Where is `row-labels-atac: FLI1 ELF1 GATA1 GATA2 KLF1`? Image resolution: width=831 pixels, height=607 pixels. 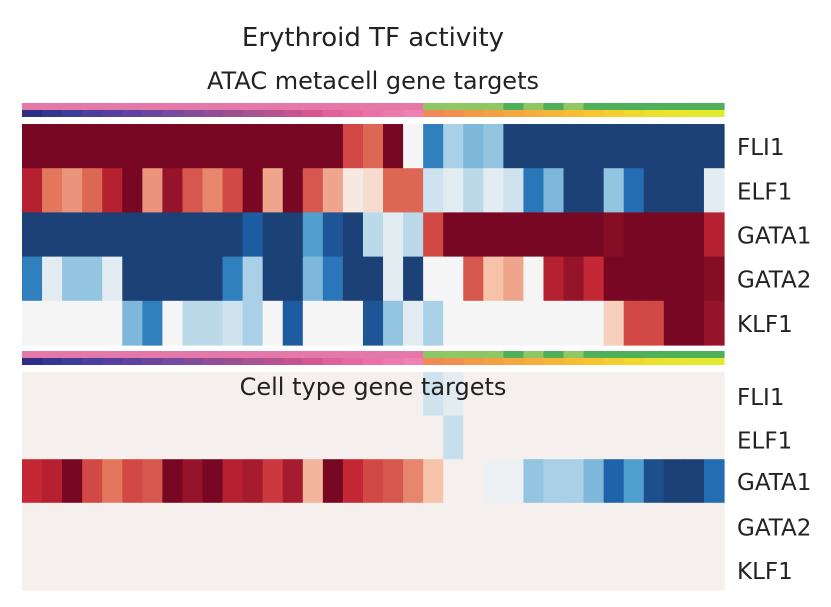
row-labels-atac: FLI1 ELF1 GATA1 GATA2 KLF1 is located at coordinates (774, 236).